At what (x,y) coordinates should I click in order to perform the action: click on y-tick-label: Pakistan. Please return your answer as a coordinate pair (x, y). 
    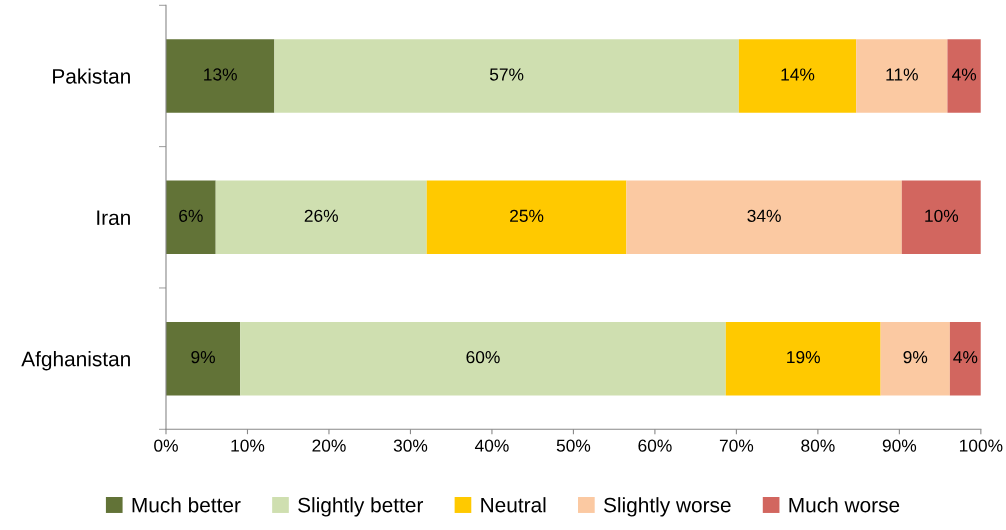
    Looking at the image, I should click on (91, 76).